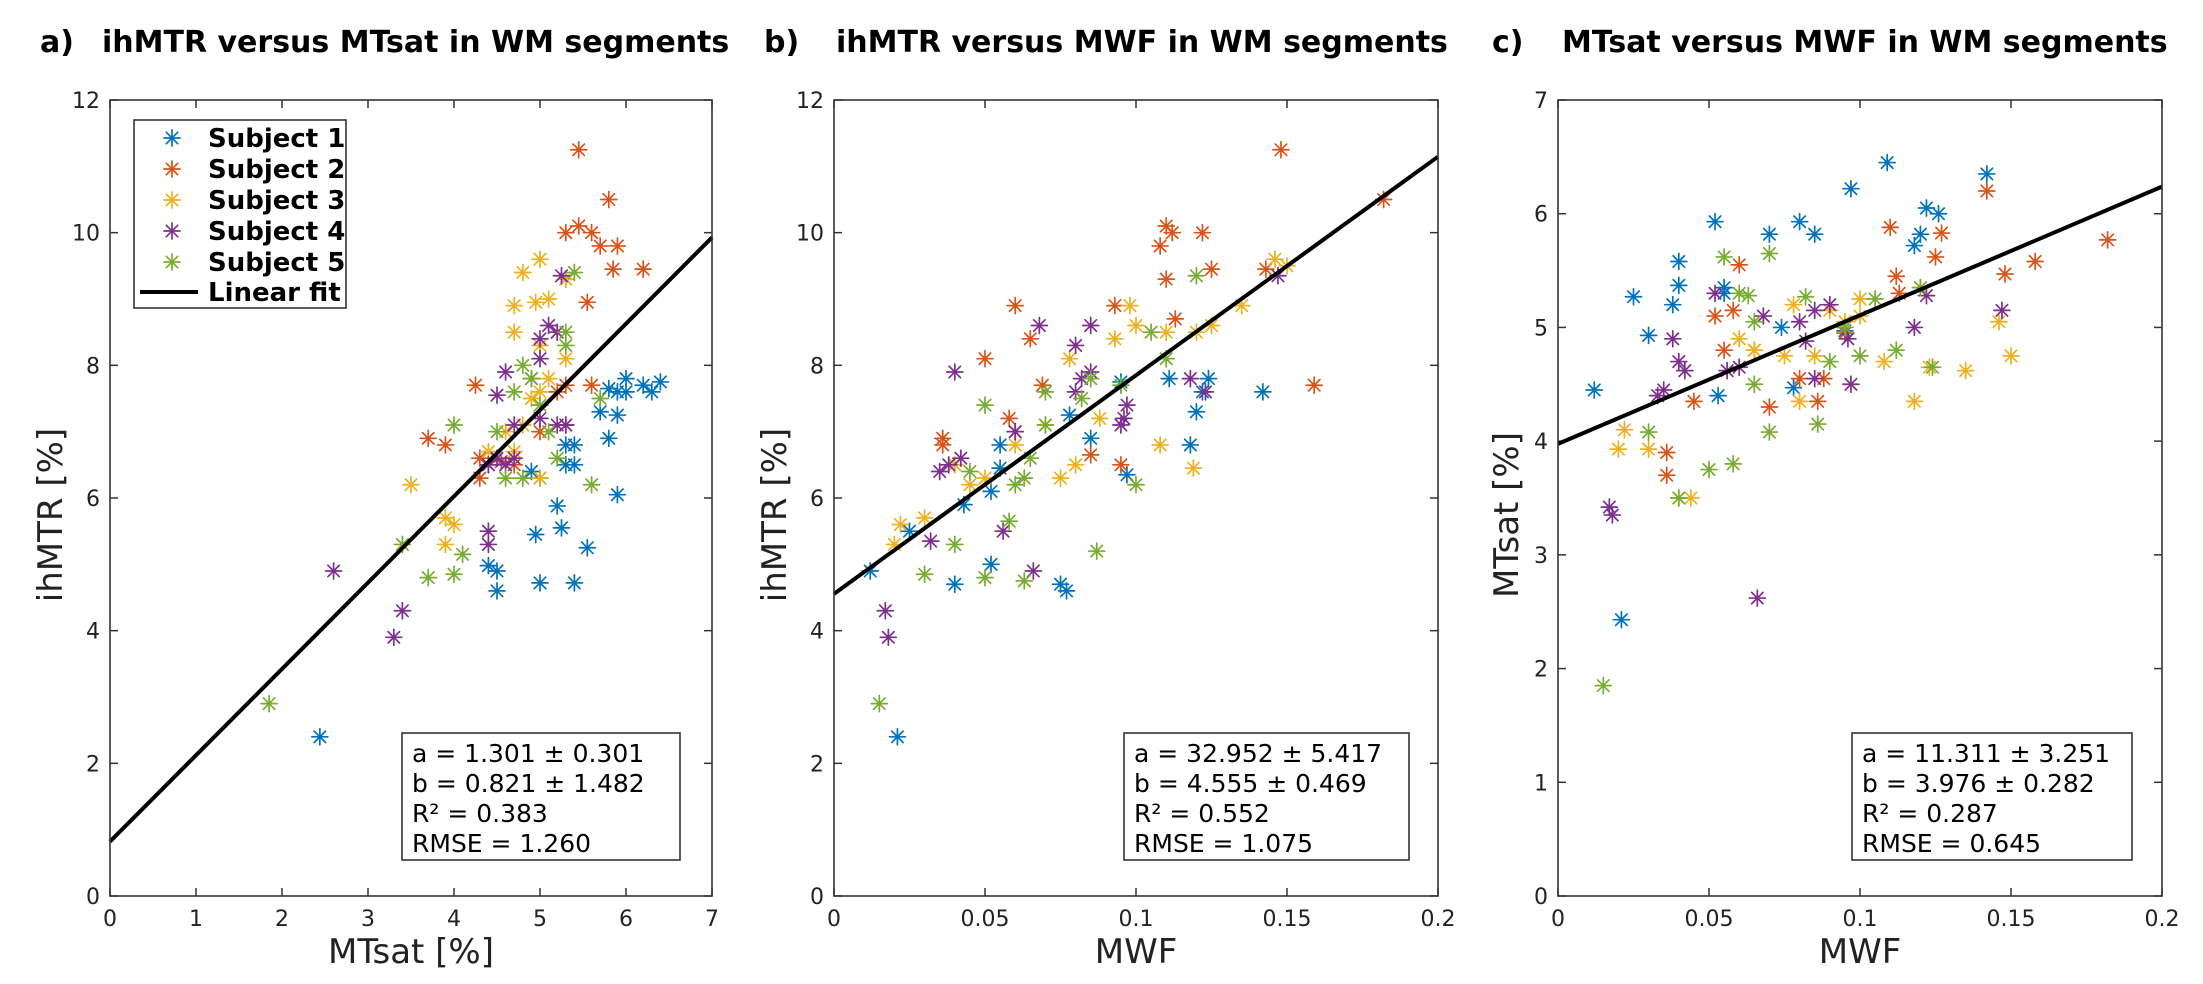 Image resolution: width=2203 pixels, height=984 pixels. What do you see at coordinates (501, 843) in the screenshot?
I see `stat-rmse: RMSE = 1.260` at bounding box center [501, 843].